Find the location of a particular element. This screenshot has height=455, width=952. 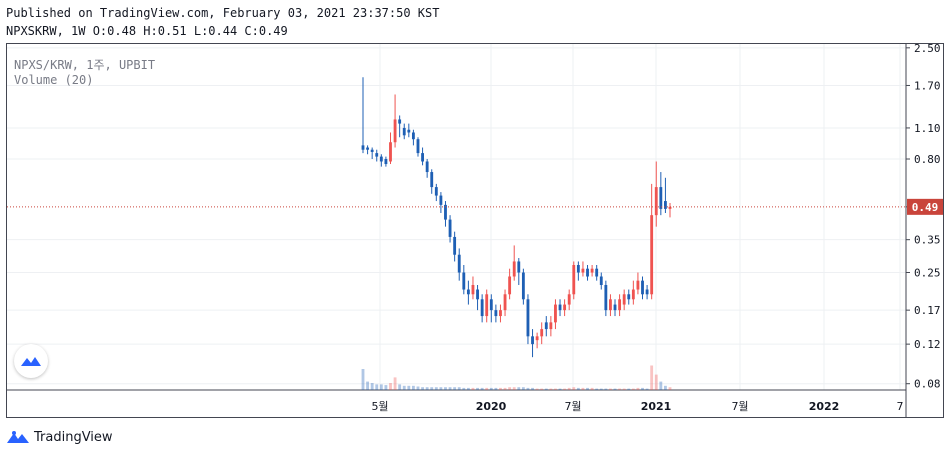

last-price-label: 0.49 is located at coordinates (925, 207).